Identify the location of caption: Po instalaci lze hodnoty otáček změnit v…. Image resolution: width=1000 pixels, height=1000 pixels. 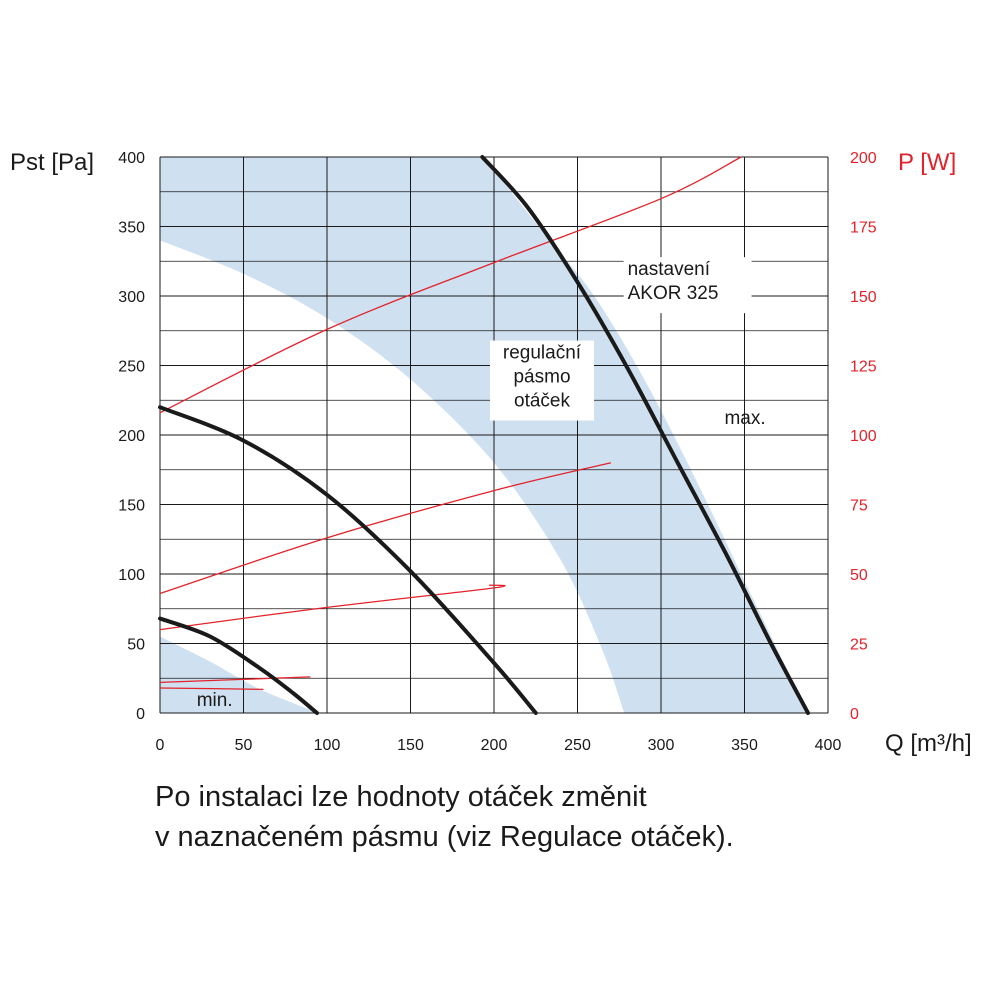
(575, 817).